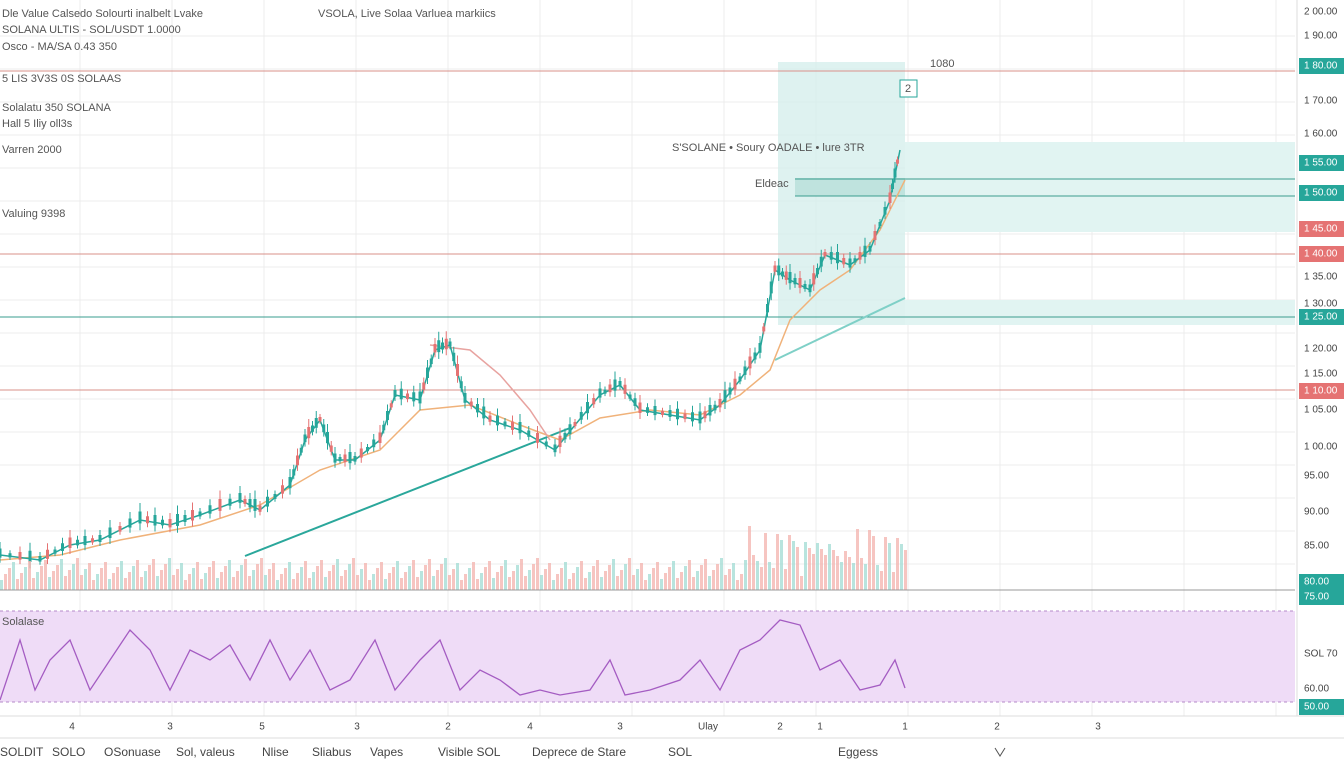 Image resolution: width=1344 pixels, height=768 pixels. I want to click on toolbar-item: Deprece de Stare, so click(579, 752).